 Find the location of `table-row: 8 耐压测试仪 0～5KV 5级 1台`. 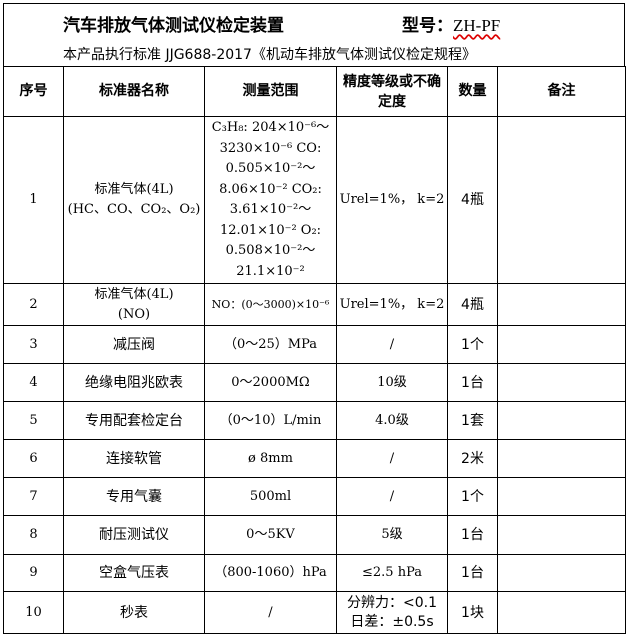

table-row: 8 耐压测试仪 0～5KV 5级 1台 is located at coordinates (314, 535).